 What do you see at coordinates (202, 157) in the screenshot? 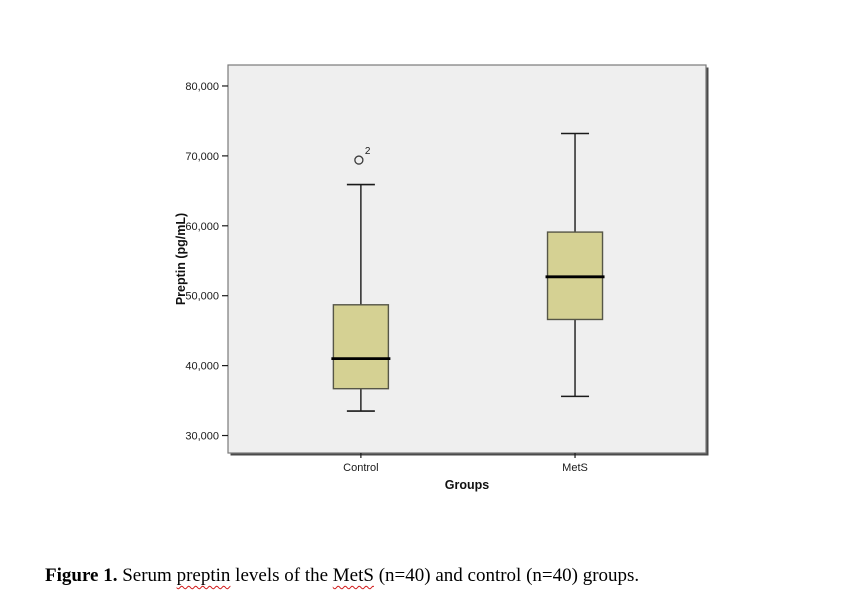
I see `y-tick-label: 70,000` at bounding box center [202, 157].